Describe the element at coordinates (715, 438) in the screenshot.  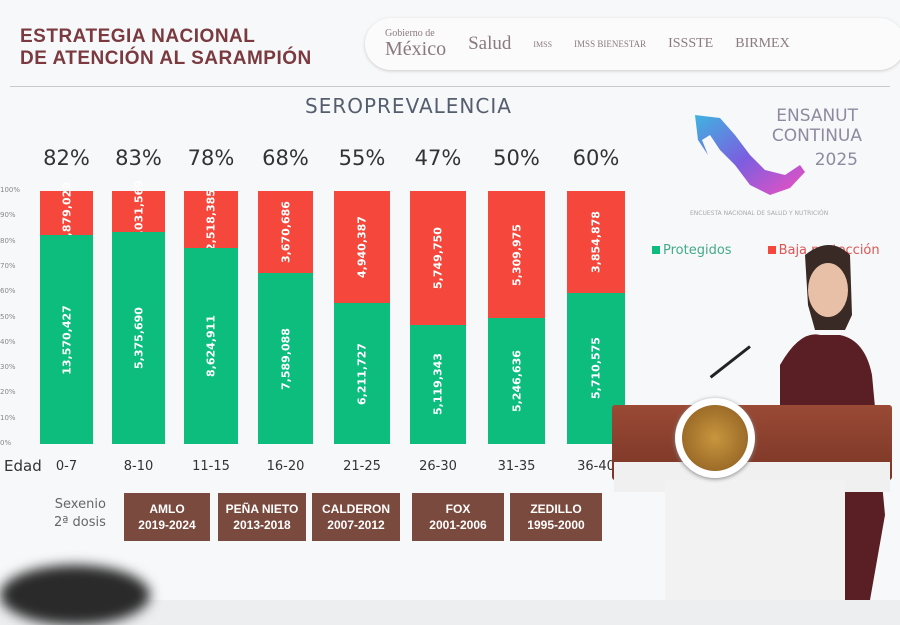
I see `mexico-seal-icon` at that location.